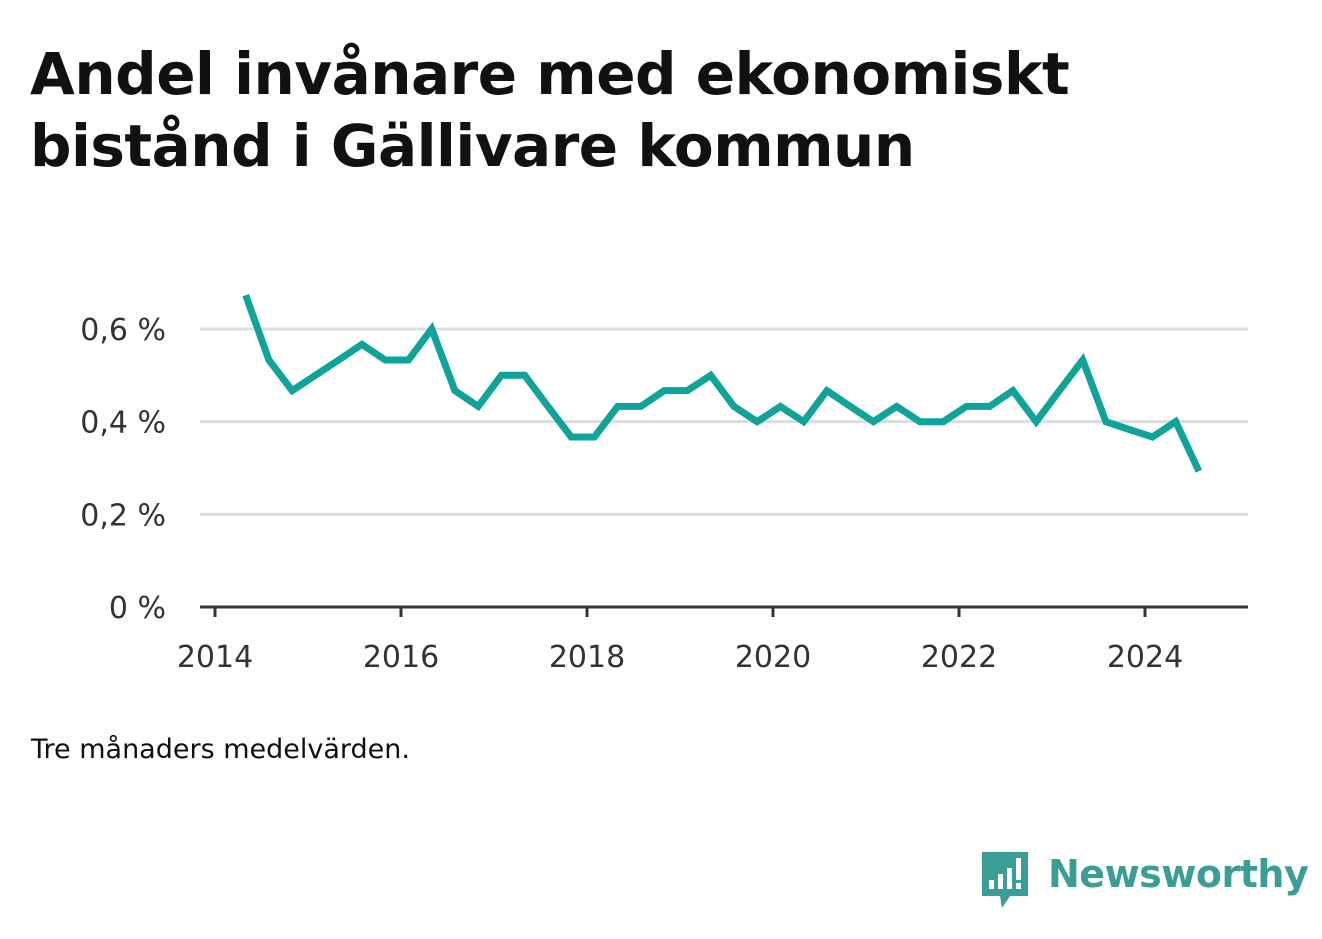  I want to click on y-tick-label: 0,6 %, so click(123, 330).